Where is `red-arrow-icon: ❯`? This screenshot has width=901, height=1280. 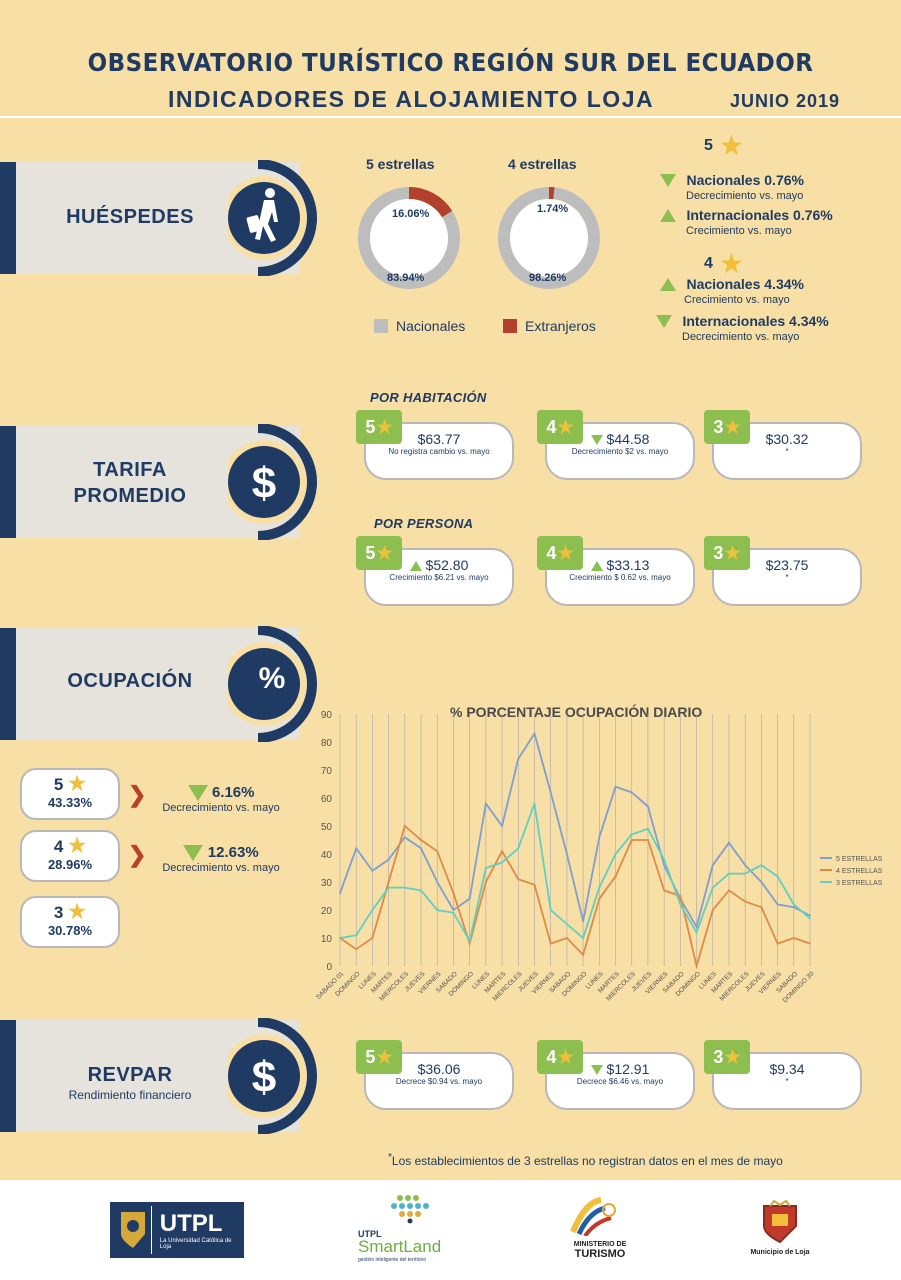 red-arrow-icon: ❯ is located at coordinates (137, 794).